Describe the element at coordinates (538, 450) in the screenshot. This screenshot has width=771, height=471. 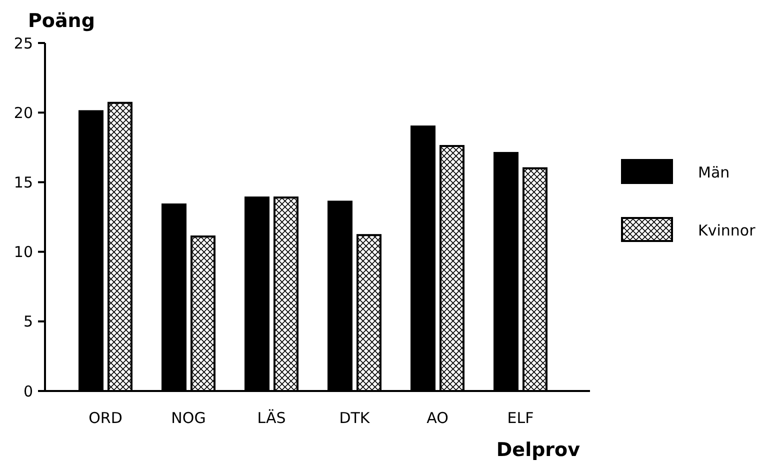
I see `x-axis-title: Delprov` at that location.